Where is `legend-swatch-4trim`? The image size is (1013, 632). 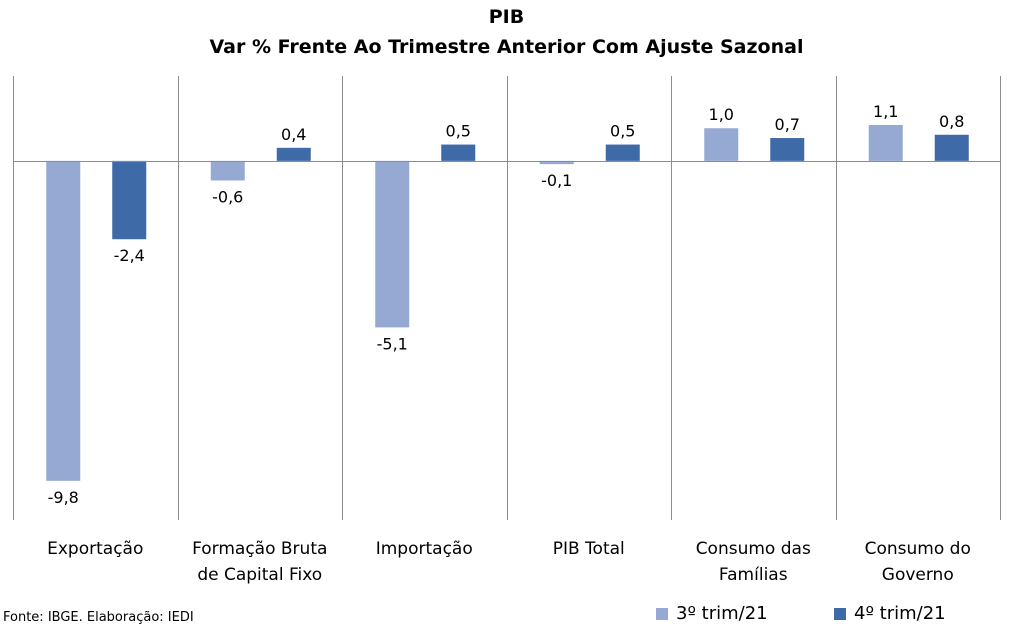
legend-swatch-4trim is located at coordinates (840, 613).